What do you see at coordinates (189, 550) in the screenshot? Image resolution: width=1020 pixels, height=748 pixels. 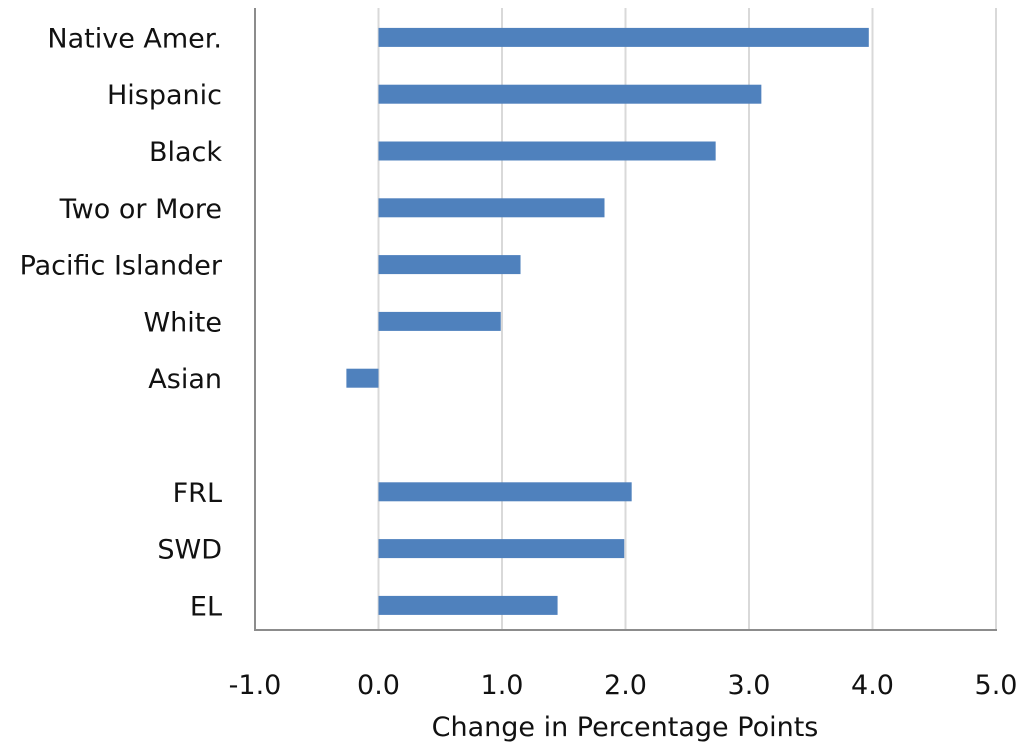 I see `category-label: SWD` at bounding box center [189, 550].